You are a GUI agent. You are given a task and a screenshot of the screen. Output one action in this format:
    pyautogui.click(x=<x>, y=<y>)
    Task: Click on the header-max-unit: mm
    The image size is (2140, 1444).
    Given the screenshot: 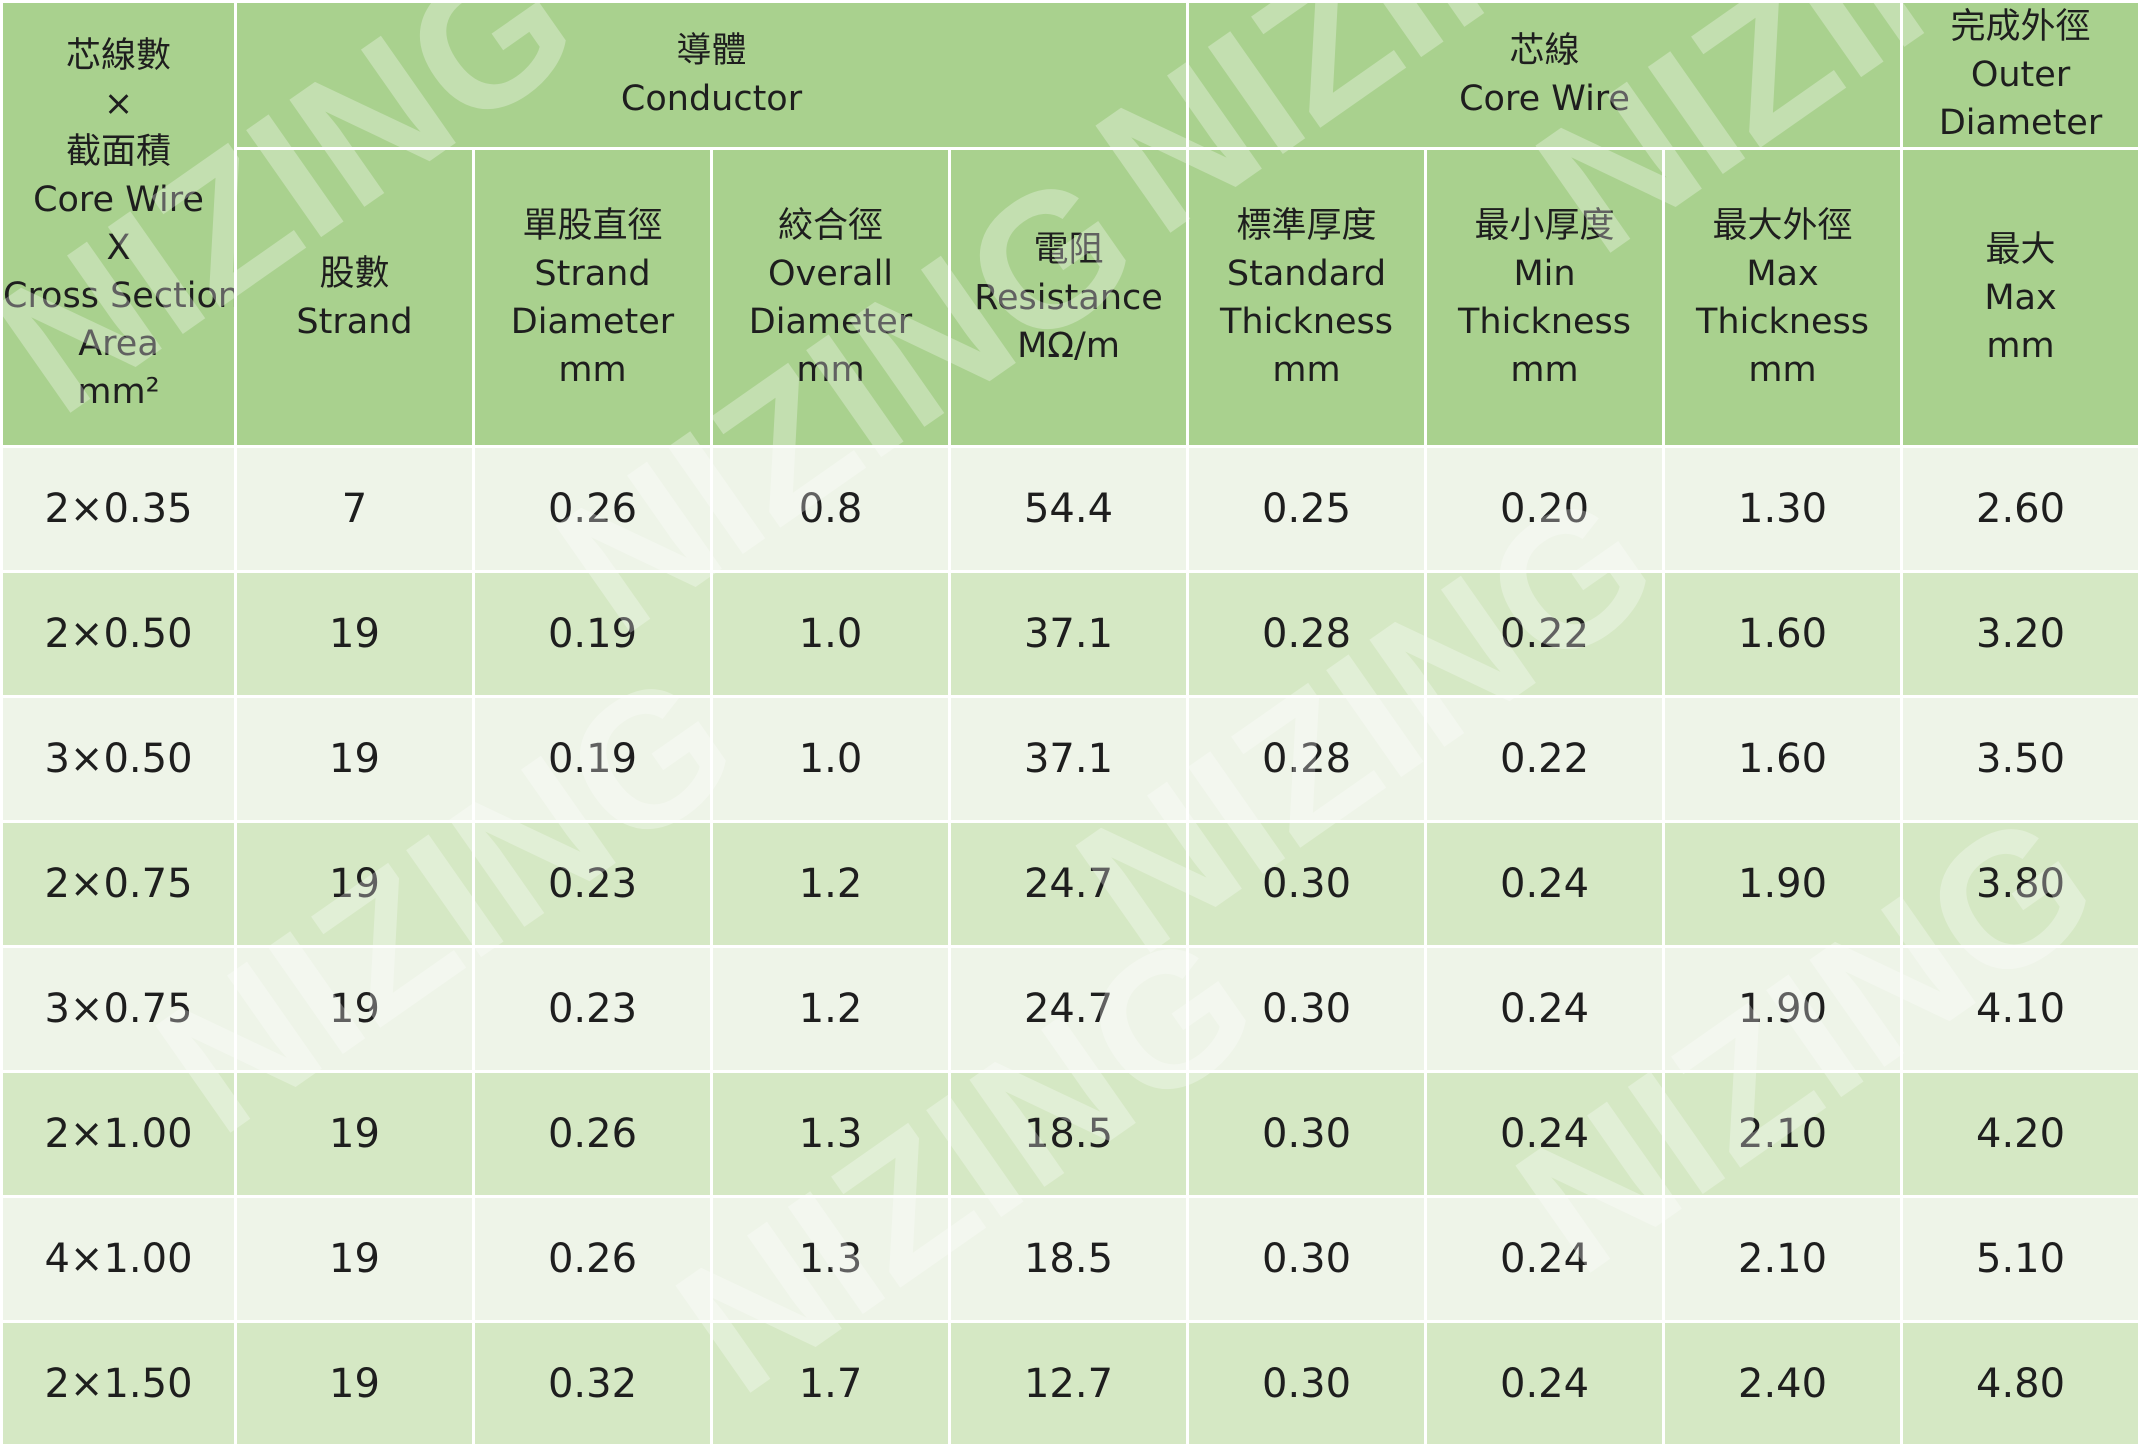 What is the action you would take?
    pyautogui.click(x=2020, y=345)
    